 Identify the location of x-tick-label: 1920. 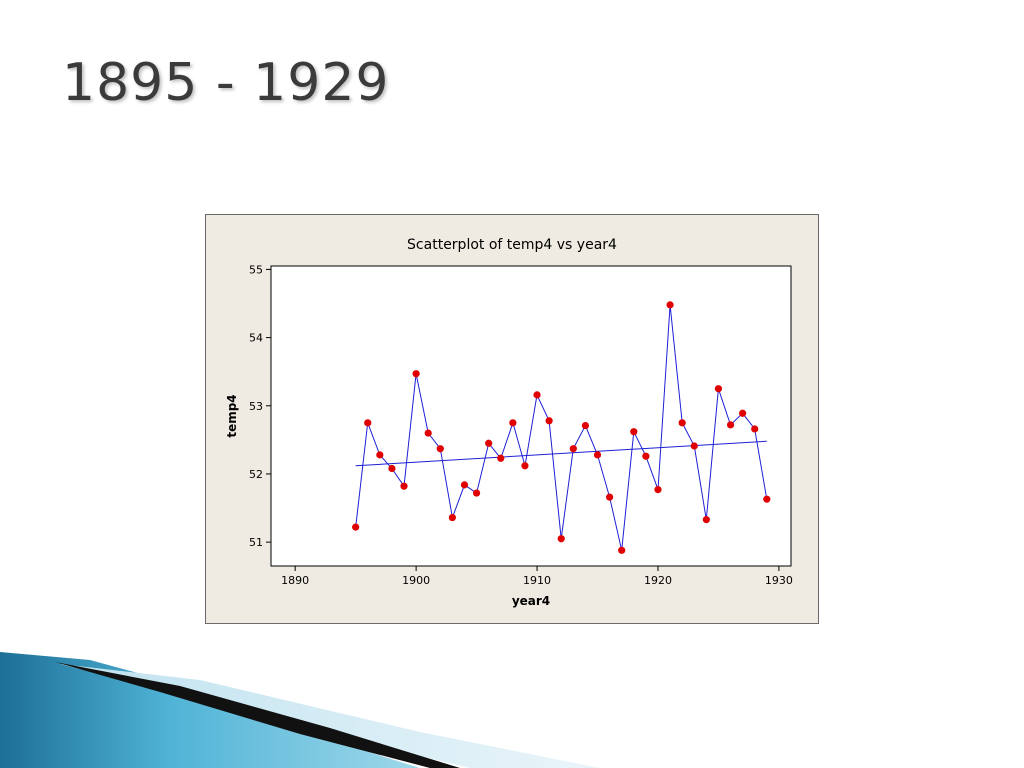
(658, 580).